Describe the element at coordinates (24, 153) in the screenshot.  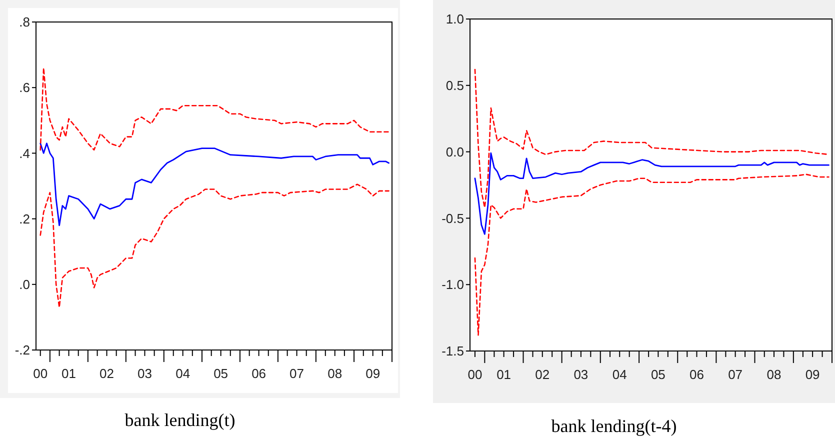
I see `y-tick-label: .4` at that location.